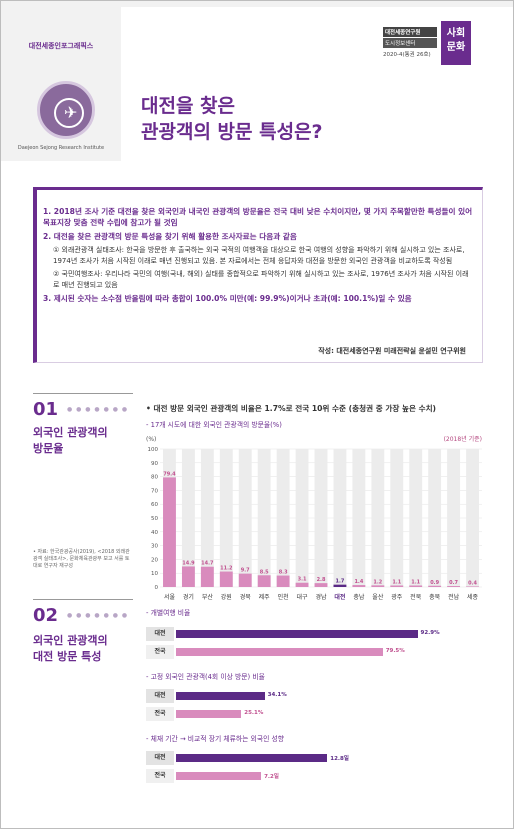  I want to click on x-tick-label-1: 경기, so click(188, 597).